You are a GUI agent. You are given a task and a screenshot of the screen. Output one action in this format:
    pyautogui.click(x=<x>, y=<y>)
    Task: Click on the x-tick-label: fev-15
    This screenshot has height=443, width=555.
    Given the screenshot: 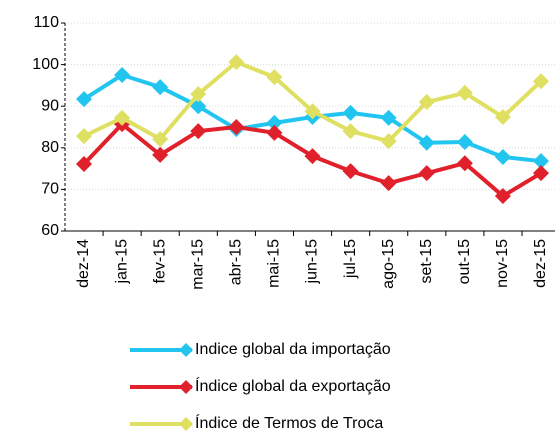 What is the action you would take?
    pyautogui.click(x=159, y=261)
    